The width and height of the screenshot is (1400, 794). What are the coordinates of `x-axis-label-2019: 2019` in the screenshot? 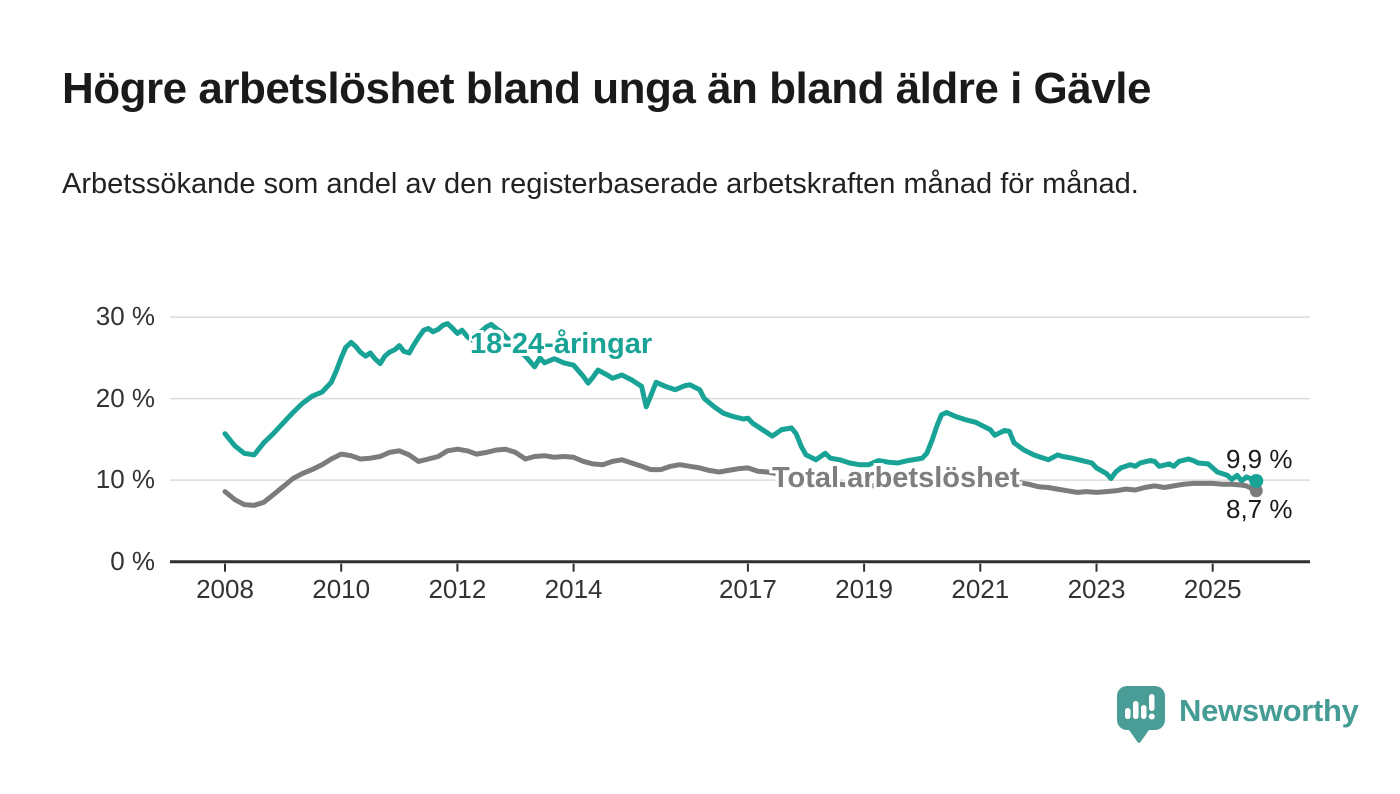 It's located at (864, 588).